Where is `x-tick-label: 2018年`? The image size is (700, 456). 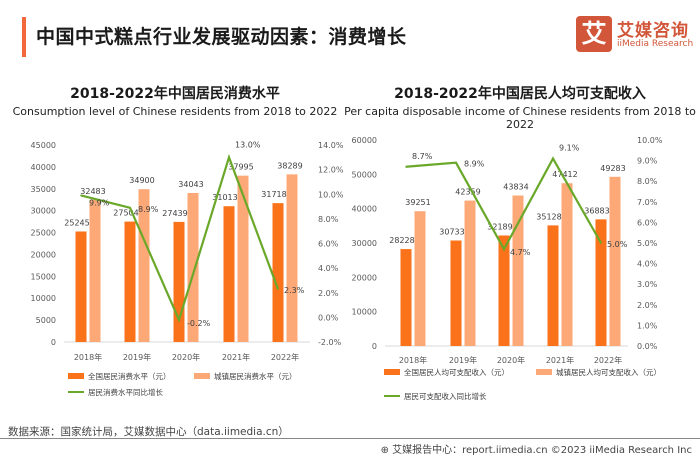 x-tick-label: 2018年 is located at coordinates (88, 357).